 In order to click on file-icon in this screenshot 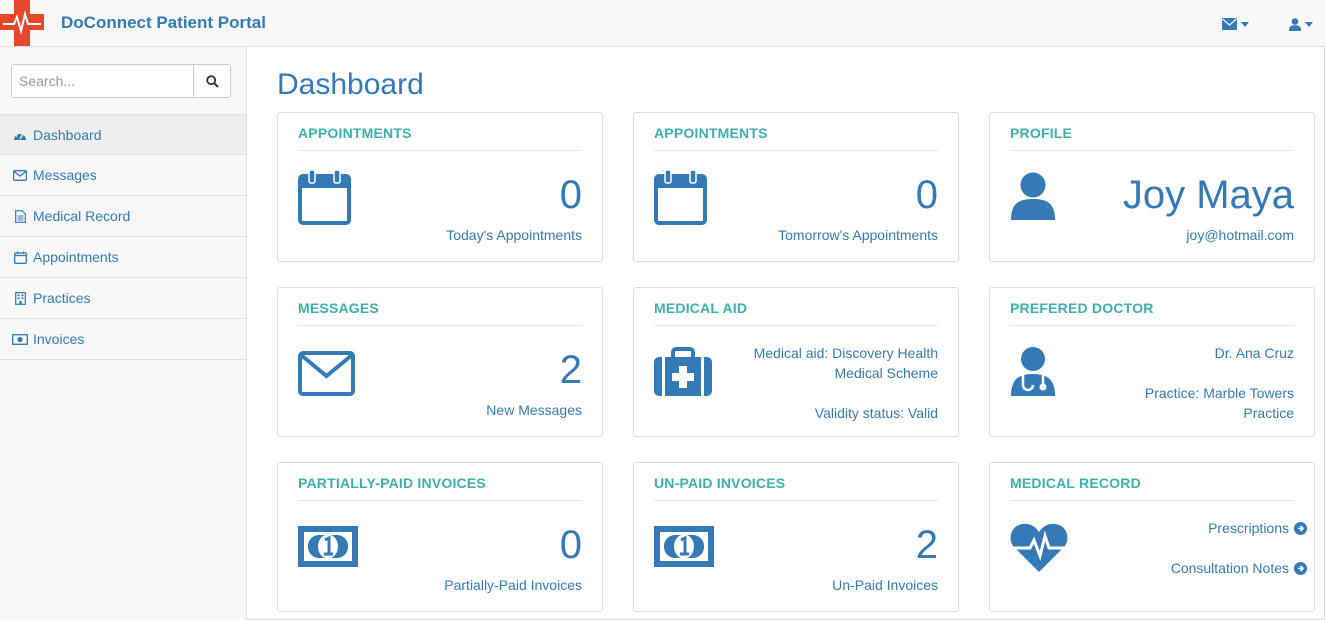, I will do `click(20, 216)`.